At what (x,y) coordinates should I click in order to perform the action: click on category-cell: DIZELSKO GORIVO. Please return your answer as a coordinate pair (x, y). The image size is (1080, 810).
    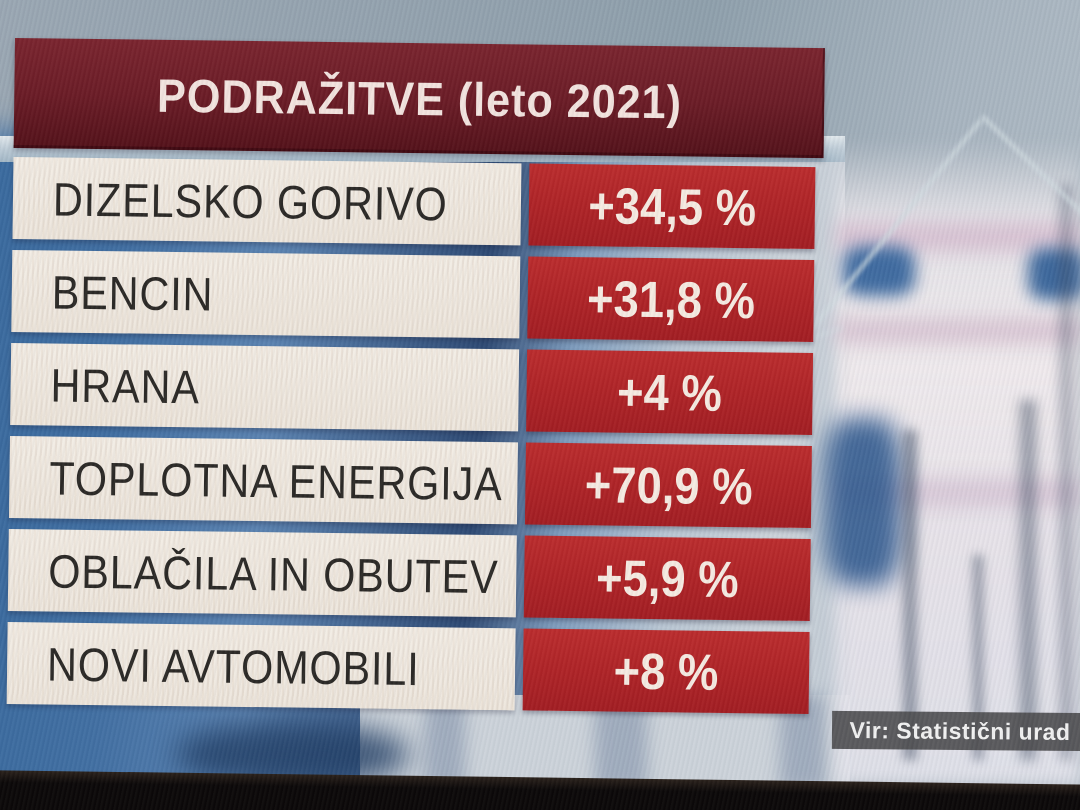
    Looking at the image, I should click on (267, 201).